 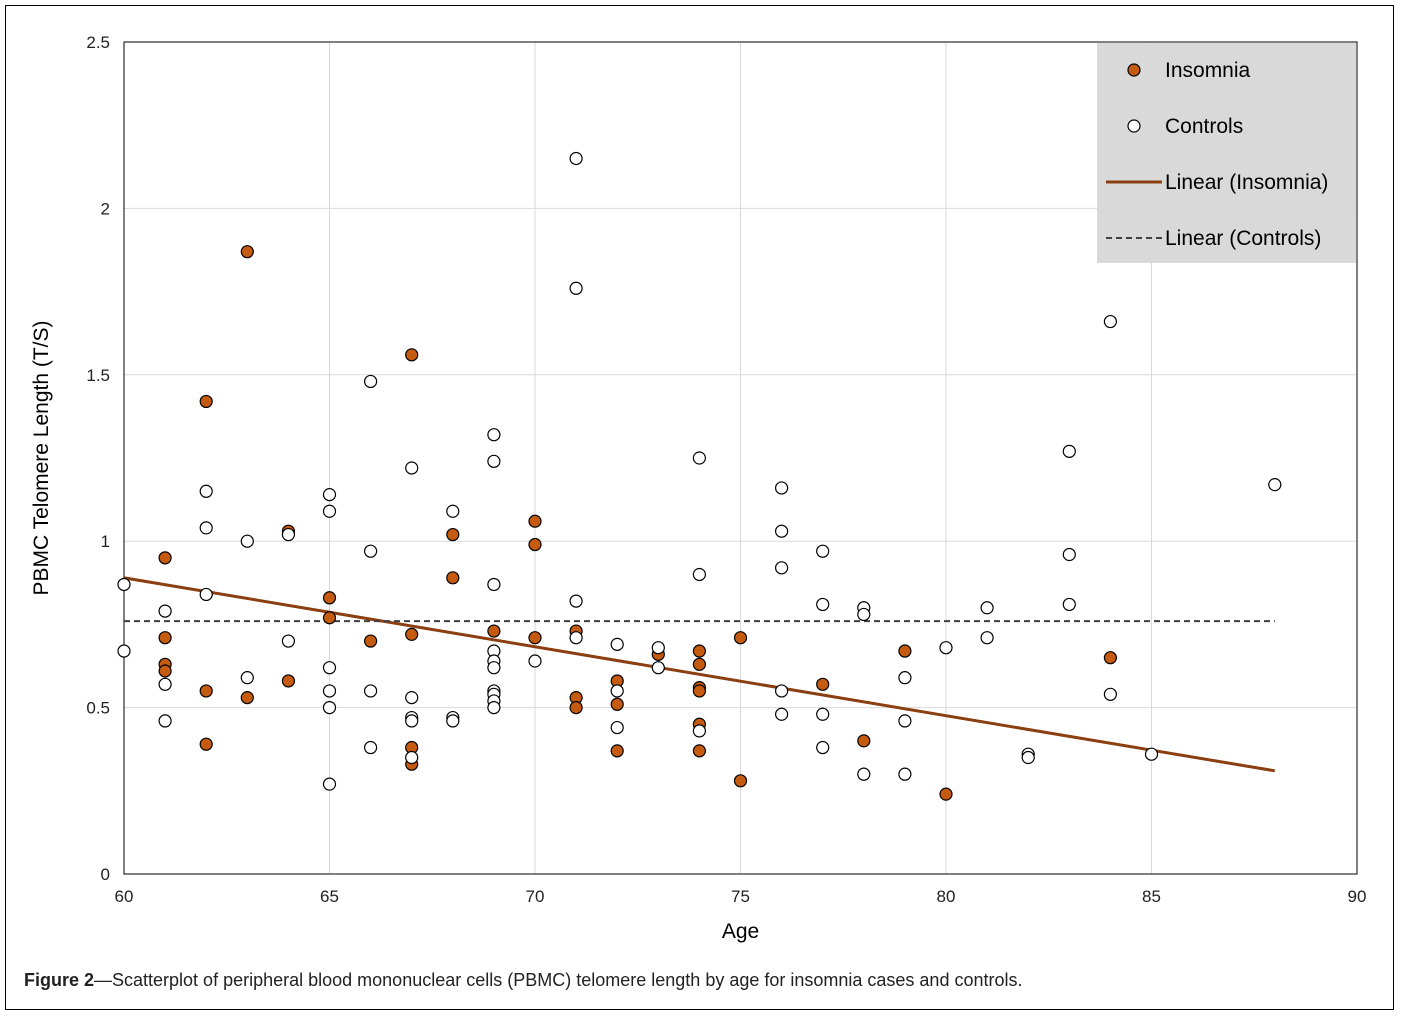 I want to click on legend-controls-label: Controls, so click(x=1204, y=126).